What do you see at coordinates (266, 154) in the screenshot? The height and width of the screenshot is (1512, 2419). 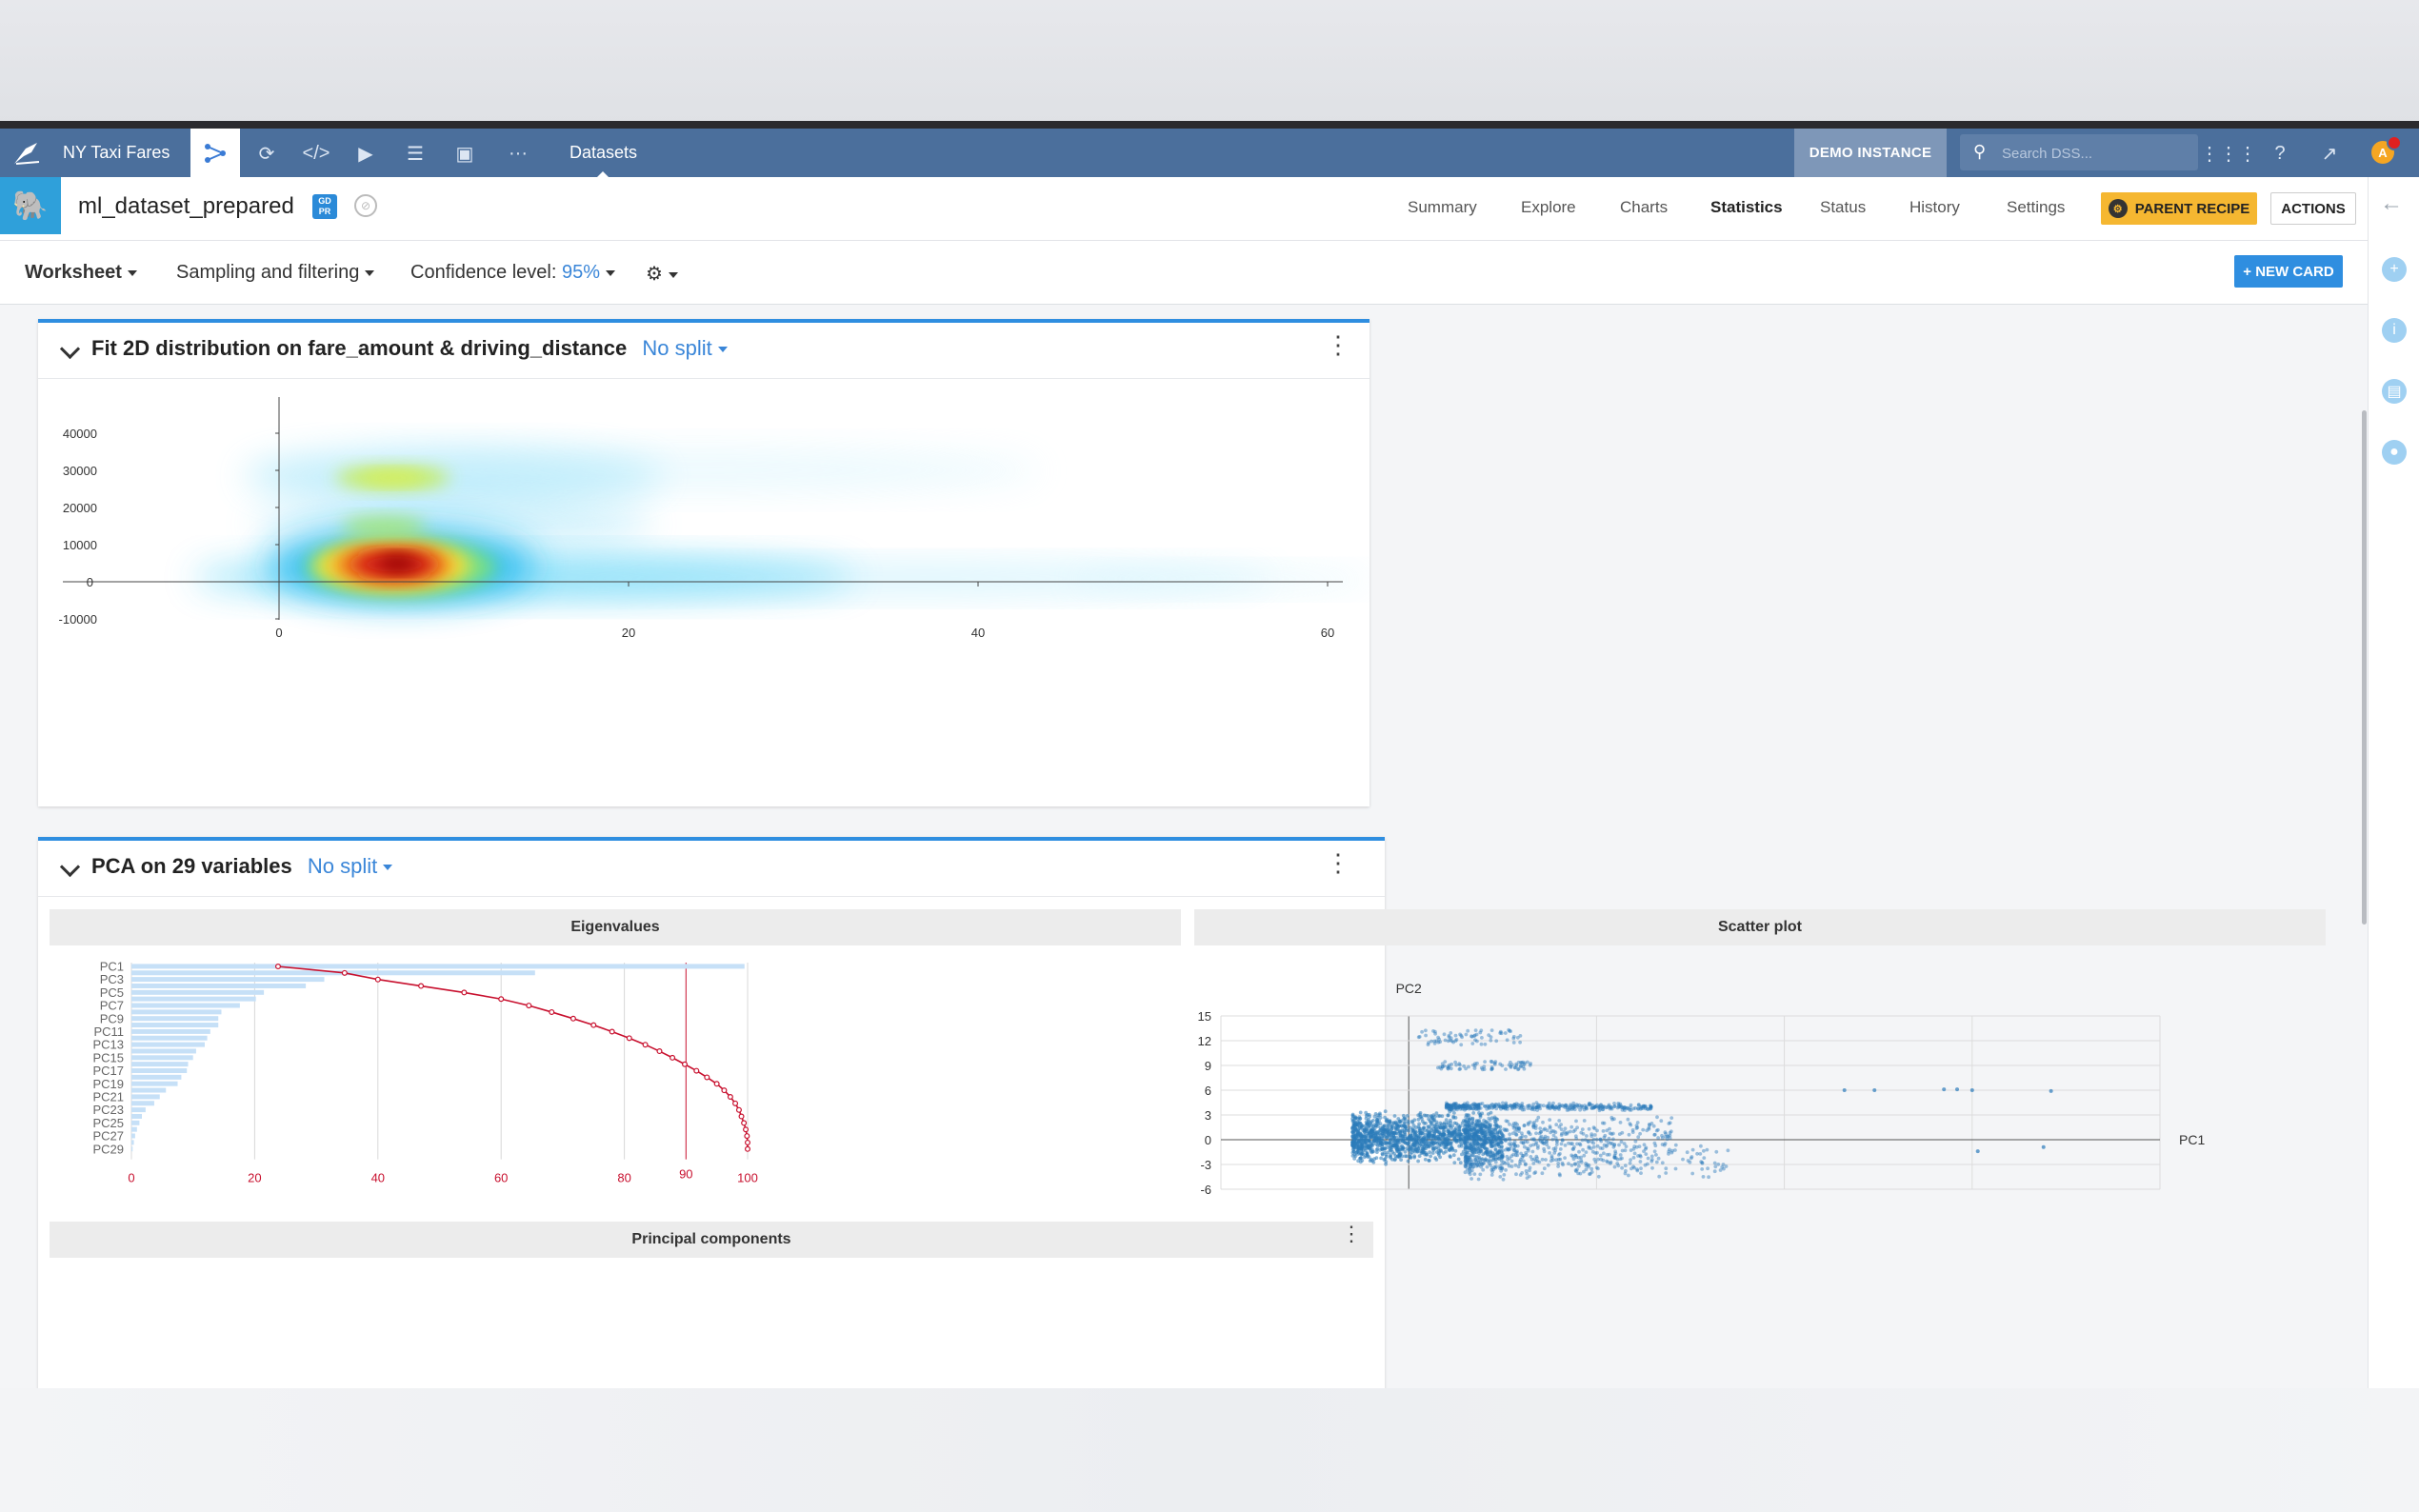 I see `recipes-cycle-icon: ⟳` at bounding box center [266, 154].